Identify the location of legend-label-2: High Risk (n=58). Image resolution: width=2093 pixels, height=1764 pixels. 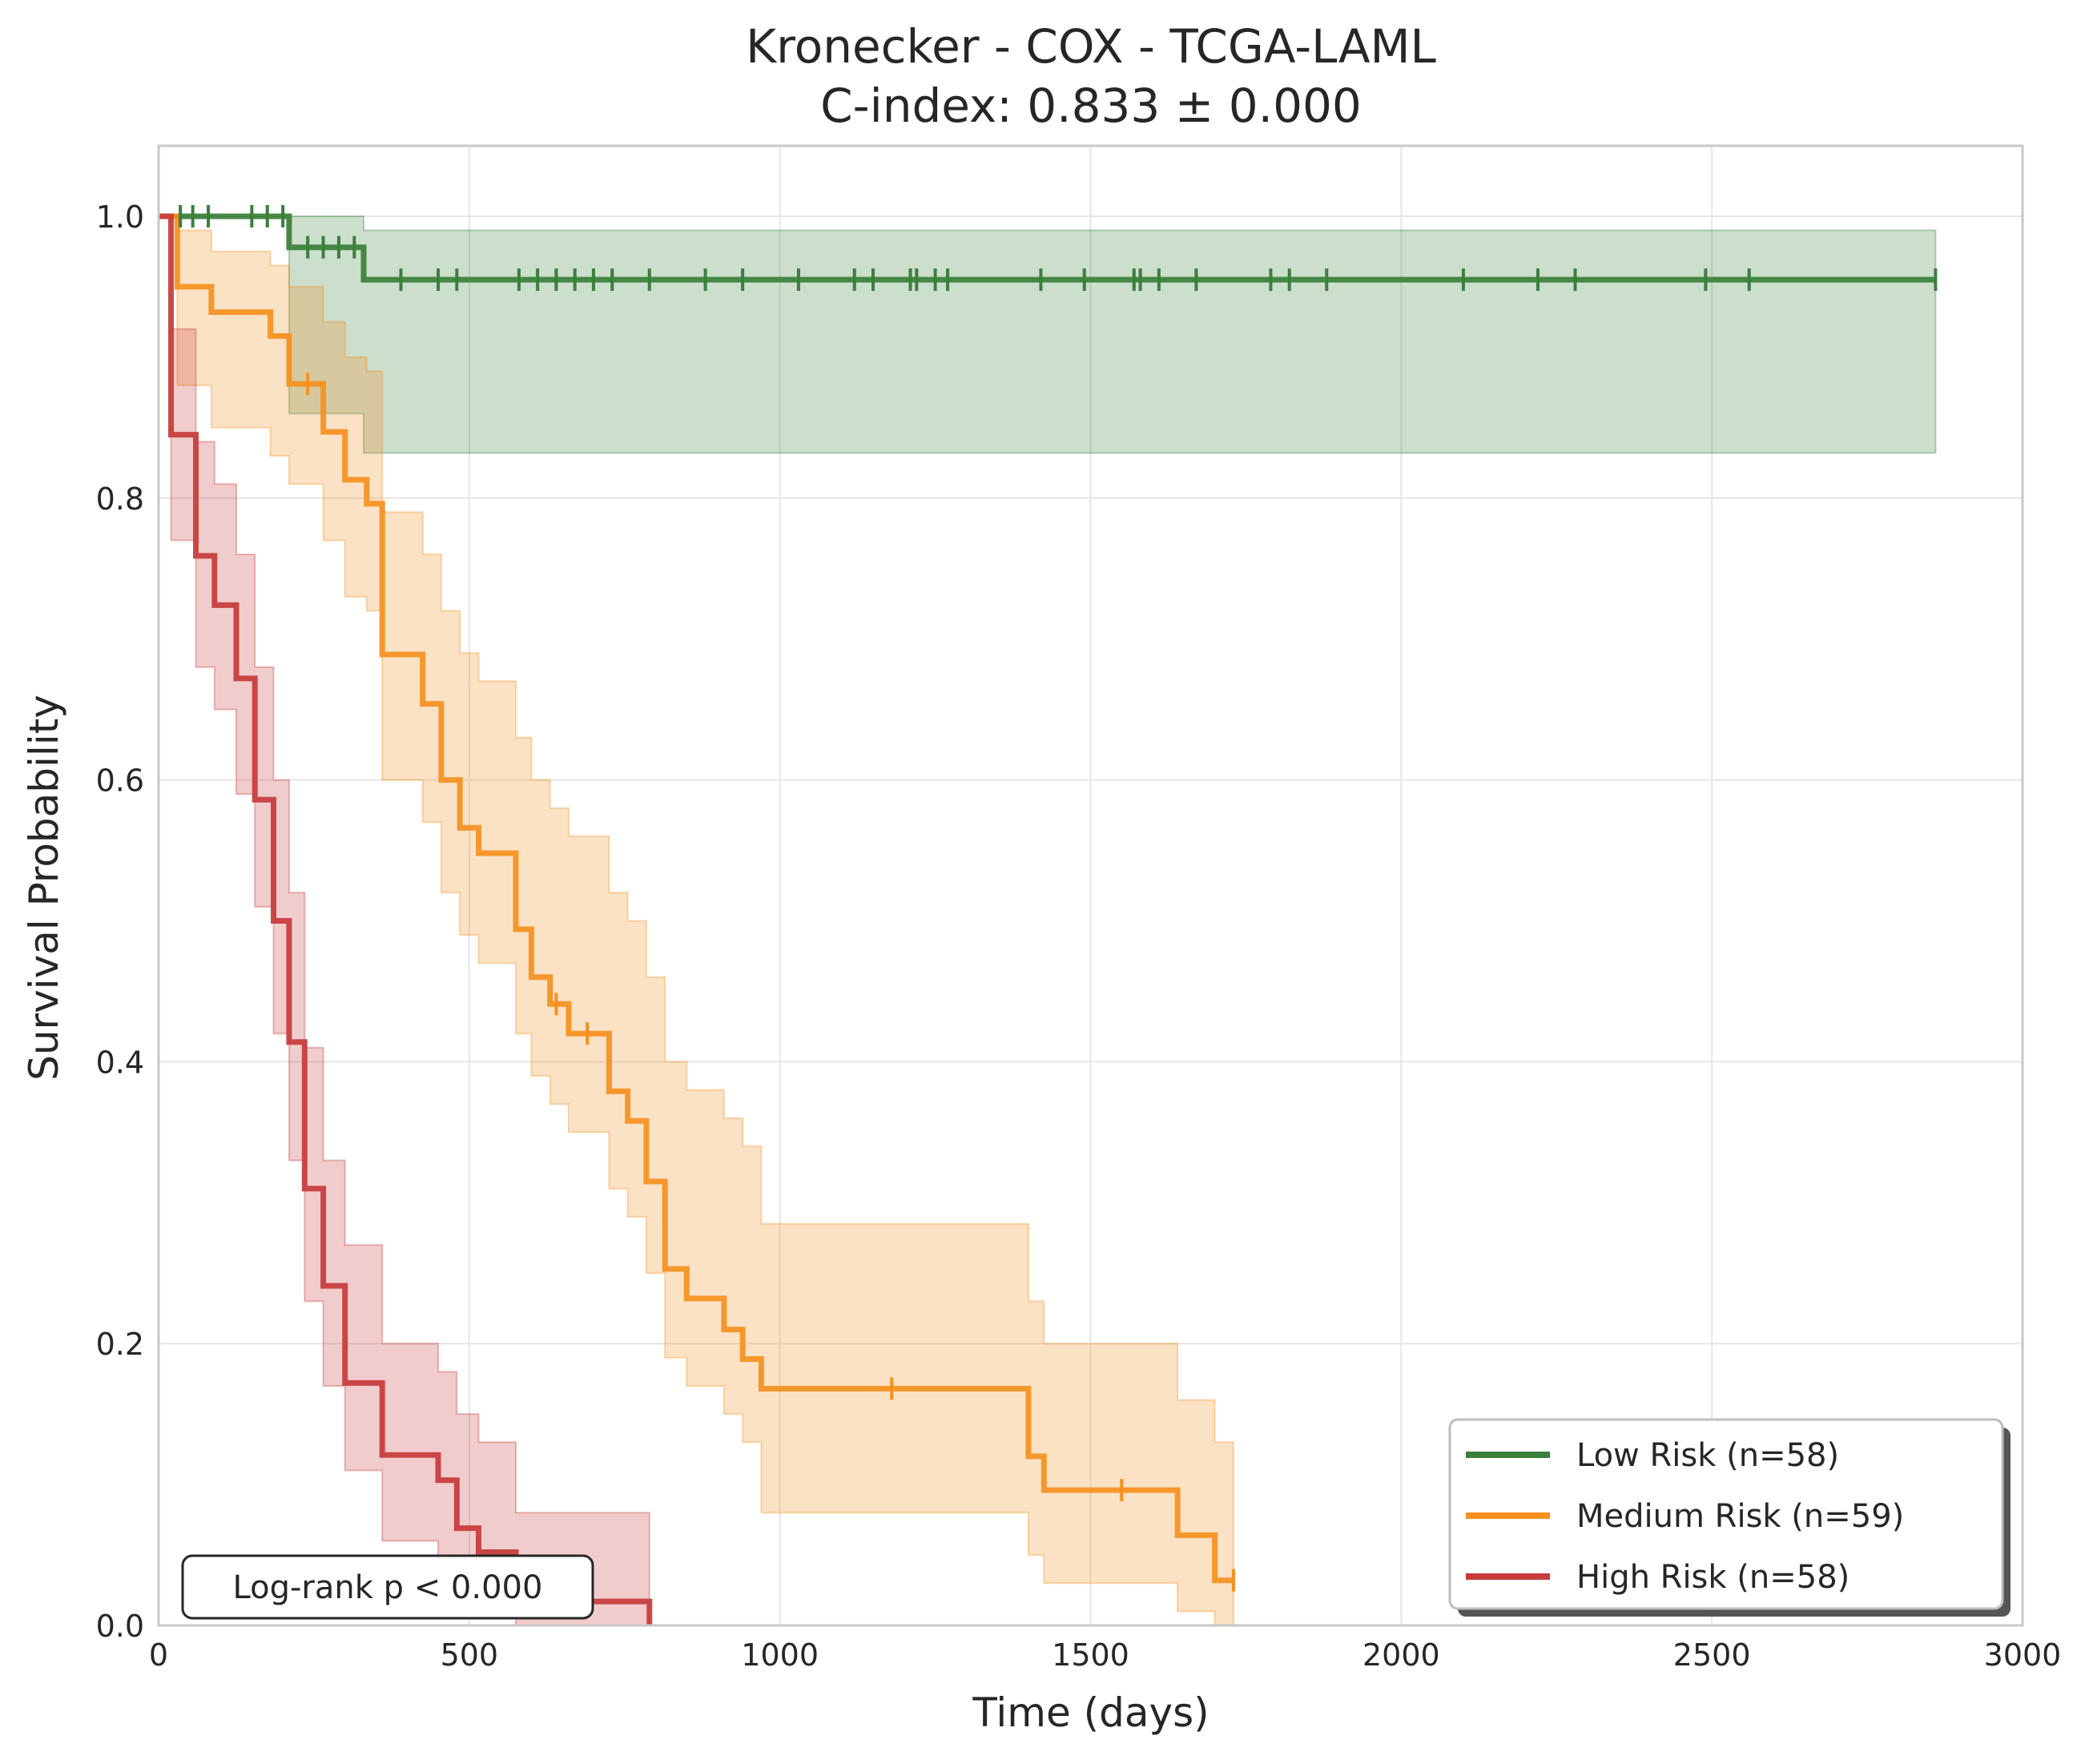
(1712, 1577).